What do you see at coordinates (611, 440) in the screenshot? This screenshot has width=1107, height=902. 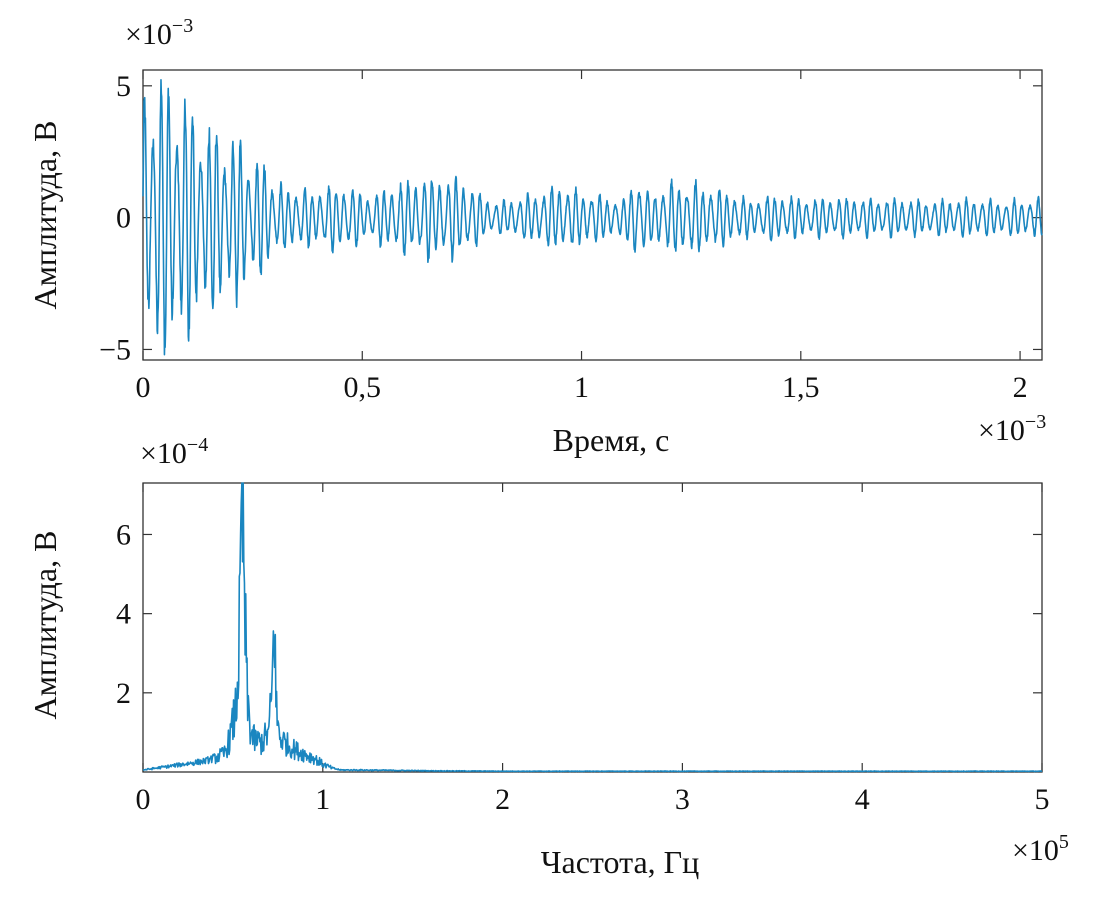 I see `time-x-axis-label: Время, с` at bounding box center [611, 440].